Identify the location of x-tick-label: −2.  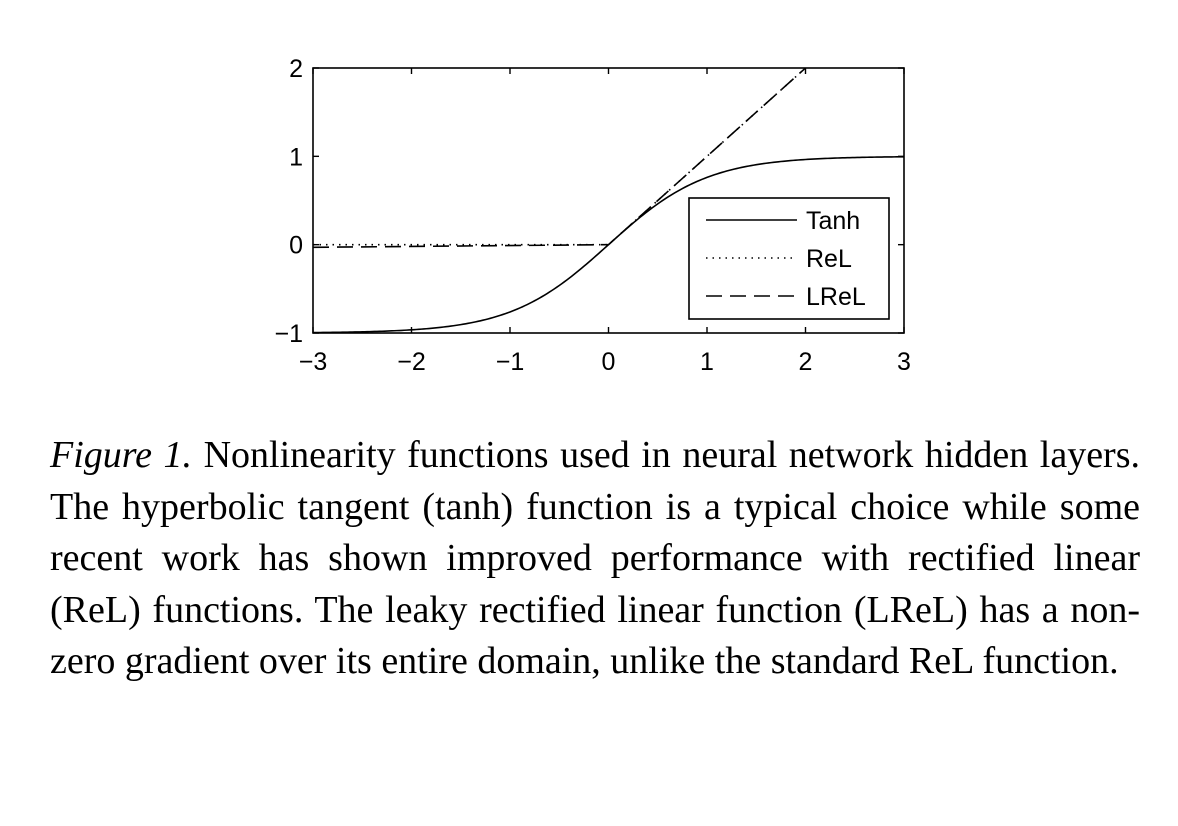
(411, 362).